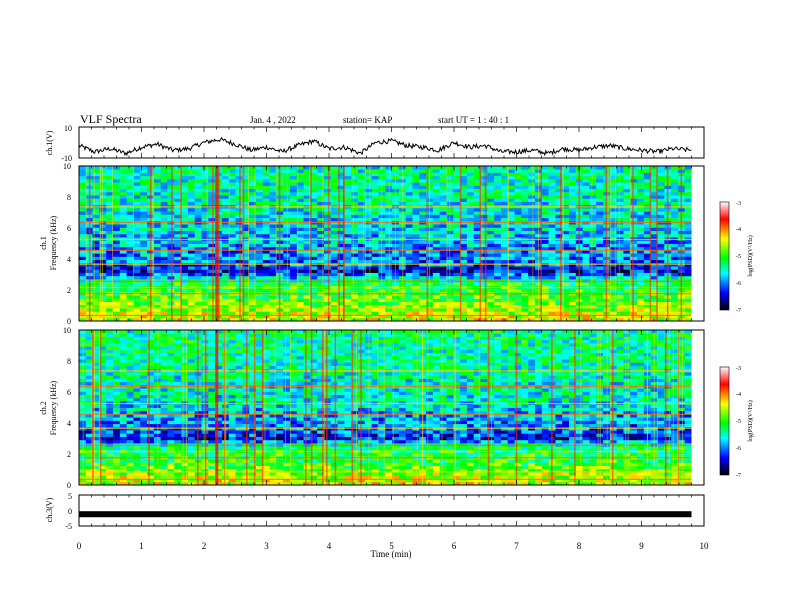  What do you see at coordinates (630, 243) in the screenshot?
I see `sferic-streak` at bounding box center [630, 243].